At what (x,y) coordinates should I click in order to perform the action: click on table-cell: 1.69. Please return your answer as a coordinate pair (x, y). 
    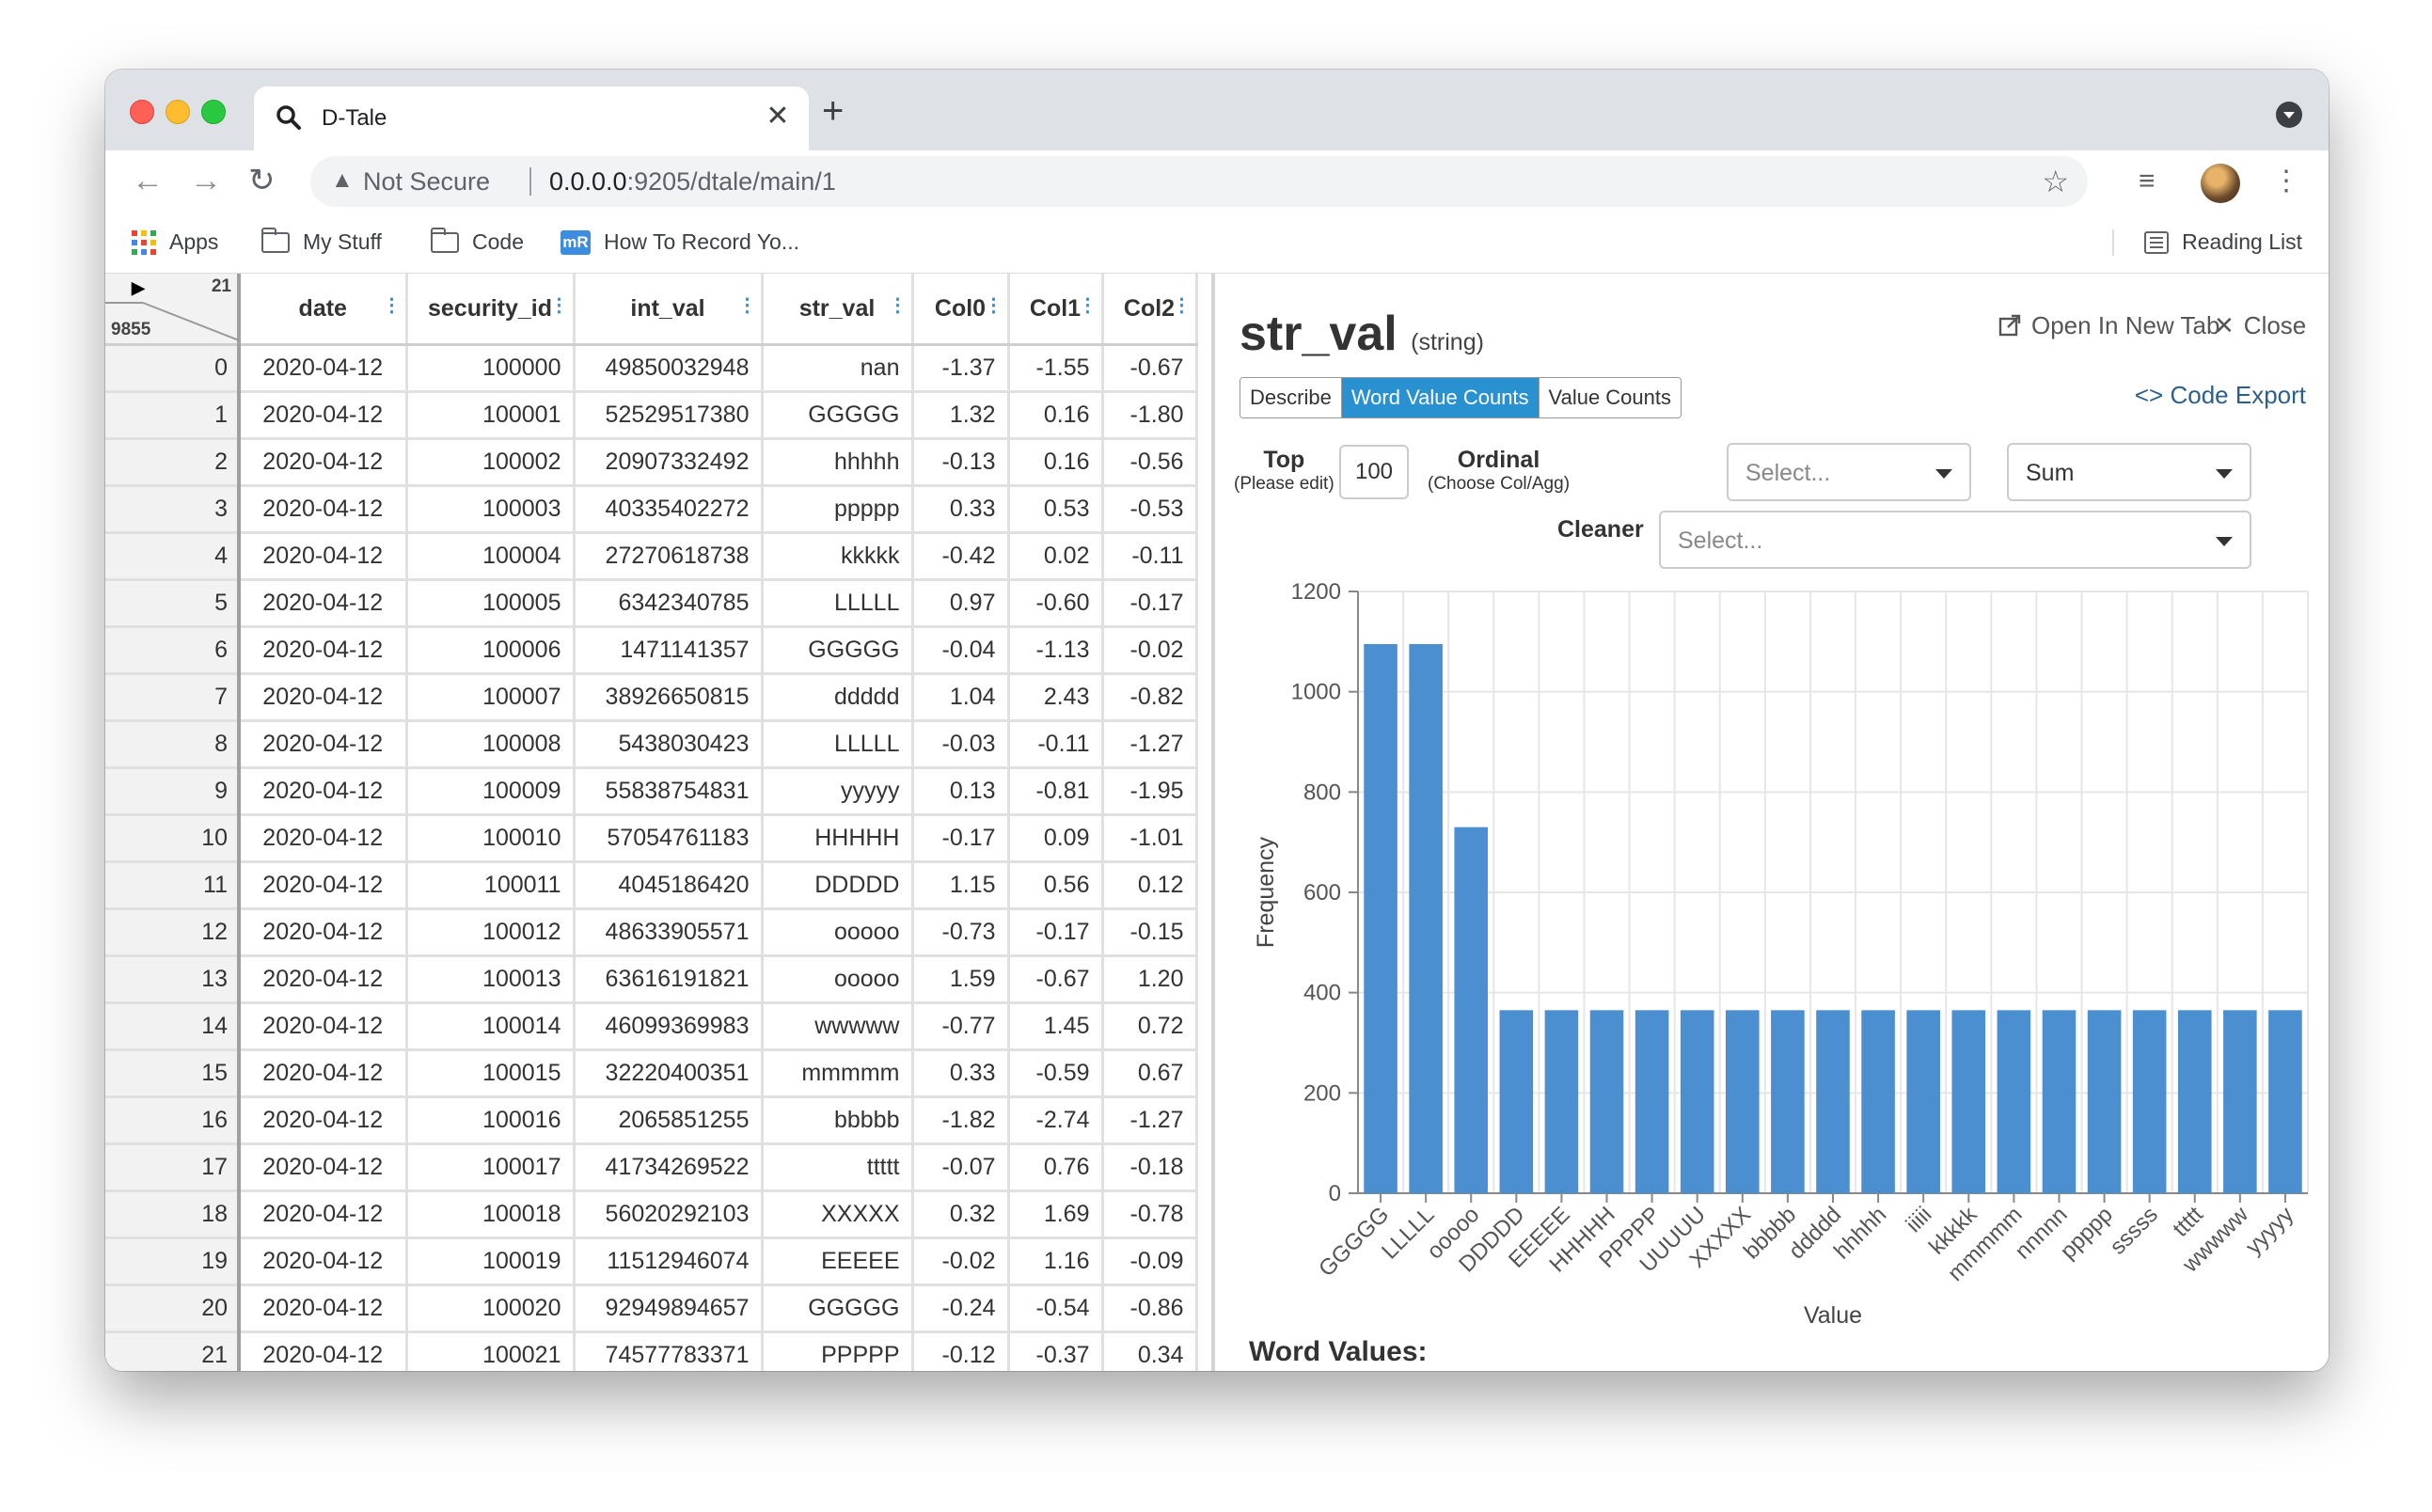
    Looking at the image, I should click on (1056, 1214).